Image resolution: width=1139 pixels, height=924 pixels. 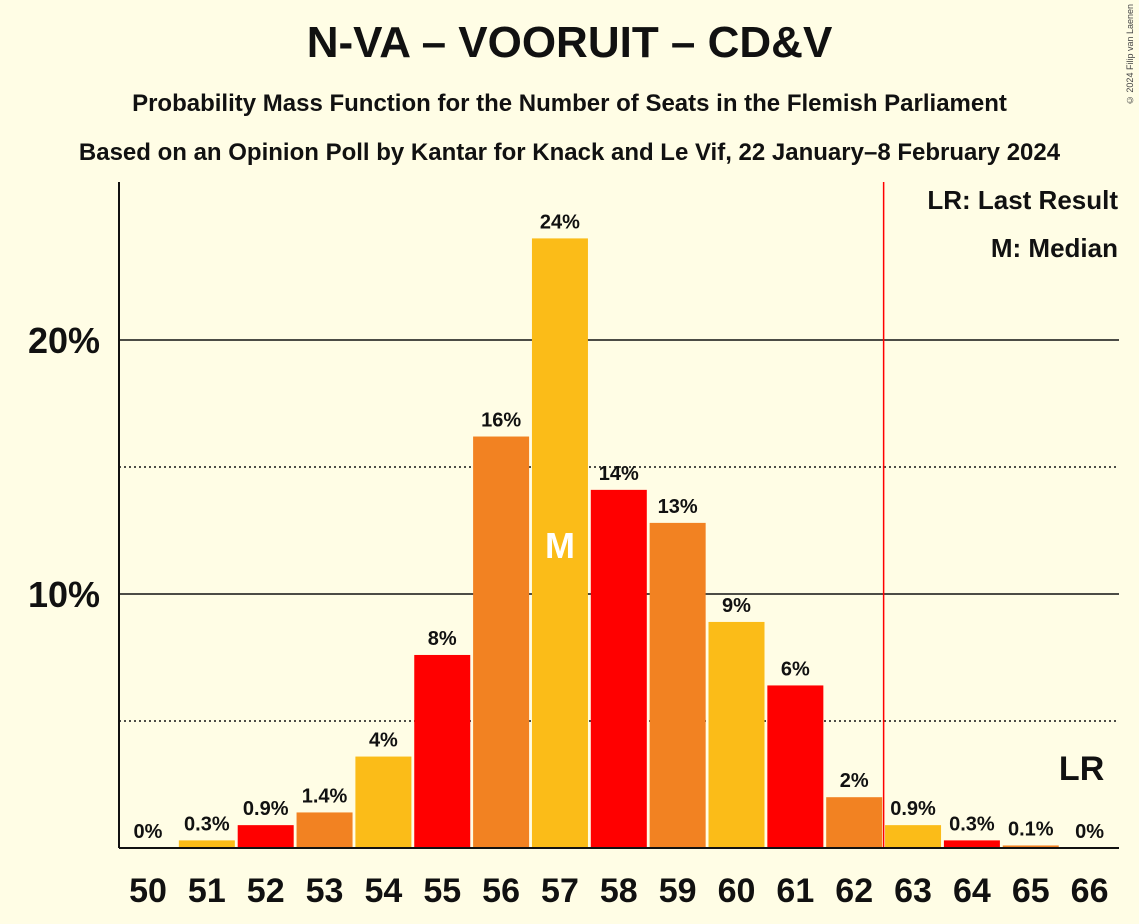 I want to click on median-marker: M, so click(x=560, y=545).